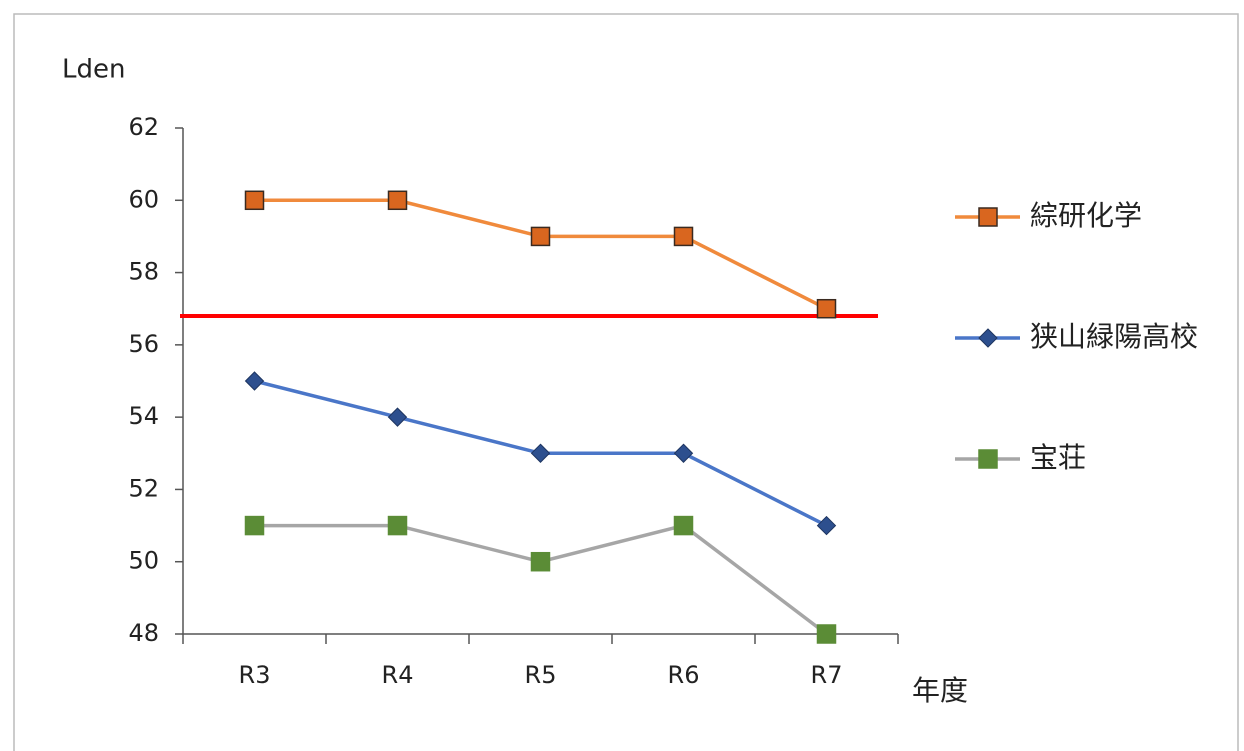  Describe the element at coordinates (827, 675) in the screenshot. I see `x-tick-label: R7` at that location.